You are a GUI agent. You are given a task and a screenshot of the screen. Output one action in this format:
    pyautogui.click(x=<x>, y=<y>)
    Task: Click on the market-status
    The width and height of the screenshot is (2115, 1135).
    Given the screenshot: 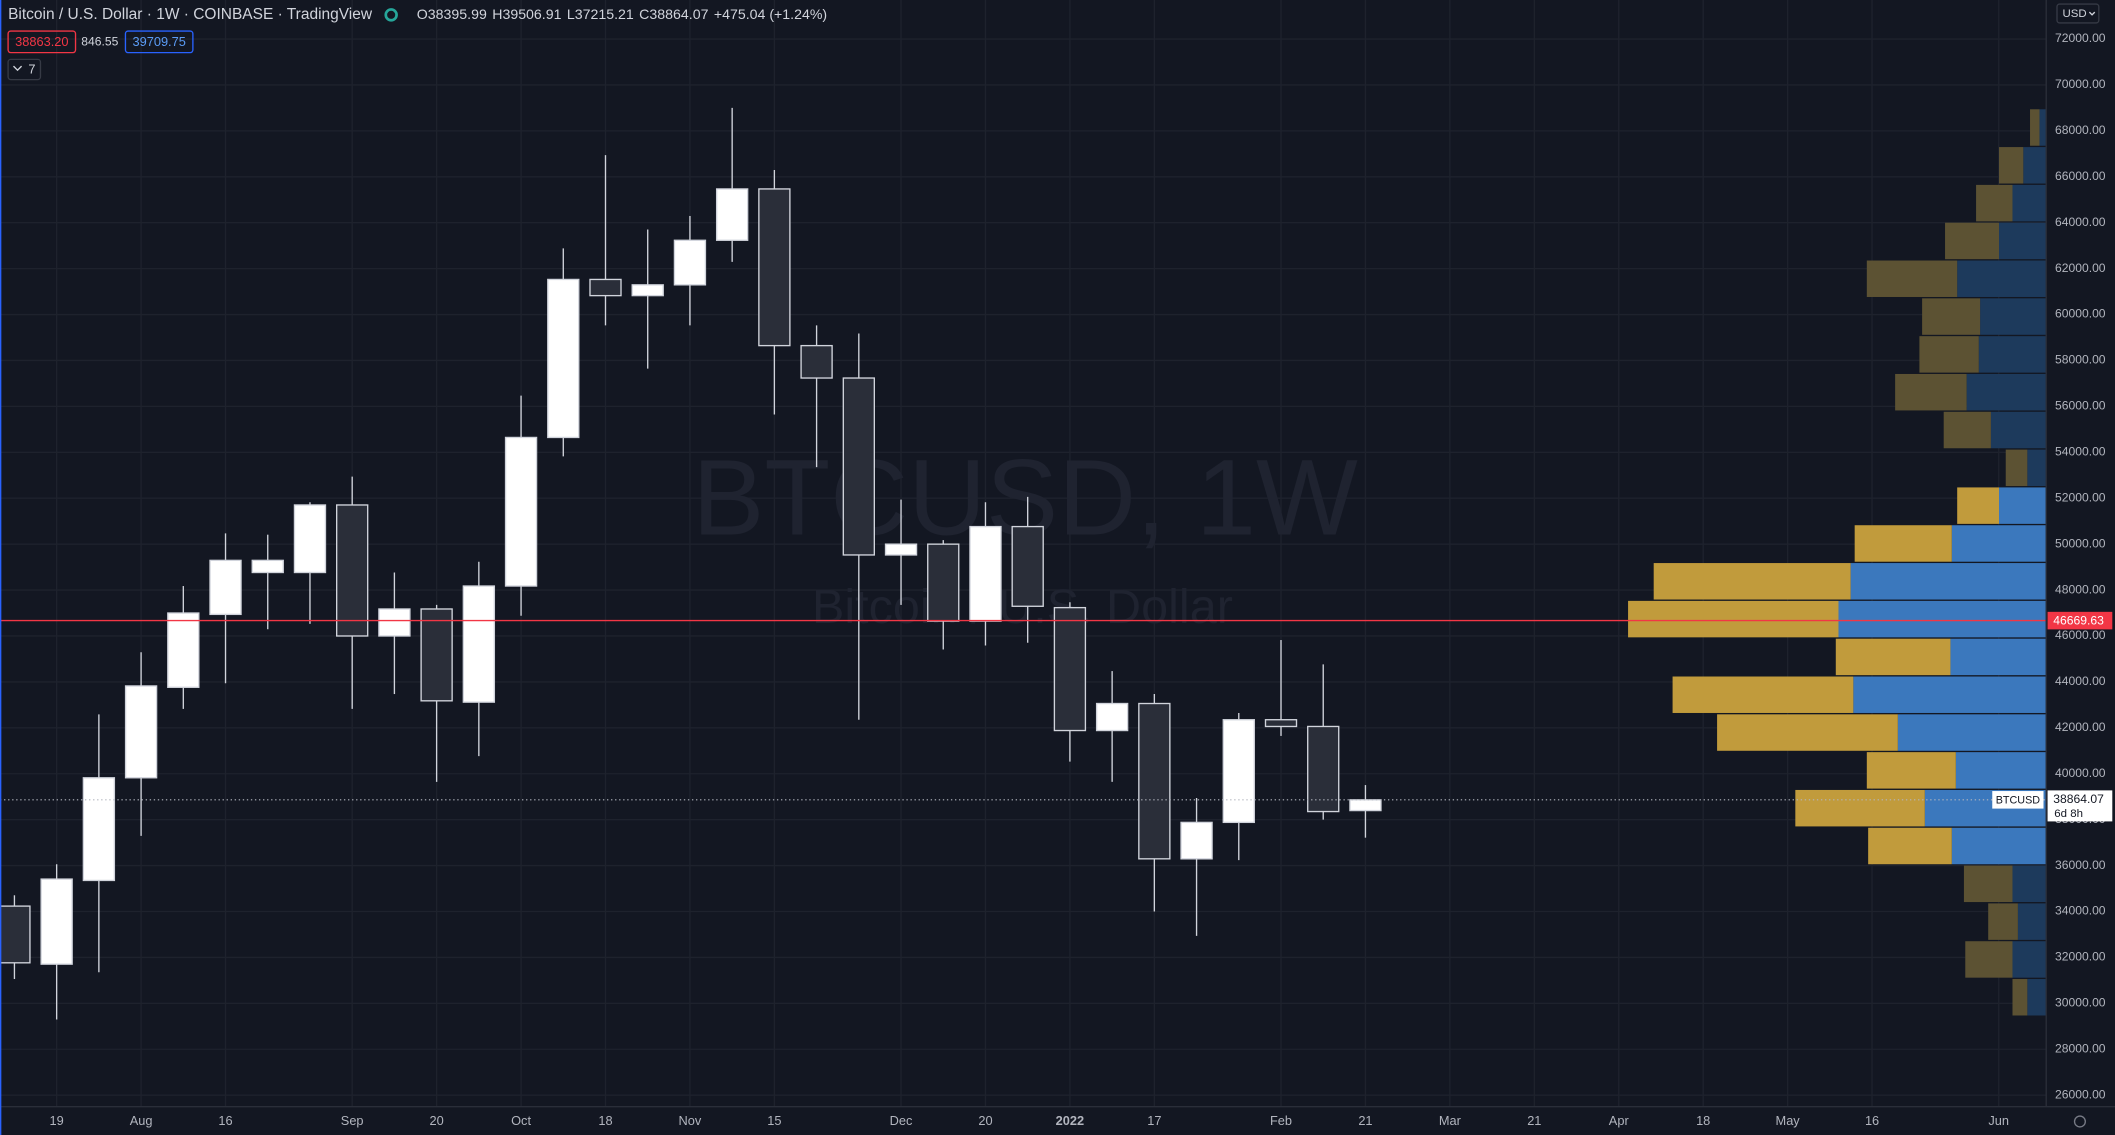 What is the action you would take?
    pyautogui.click(x=391, y=15)
    